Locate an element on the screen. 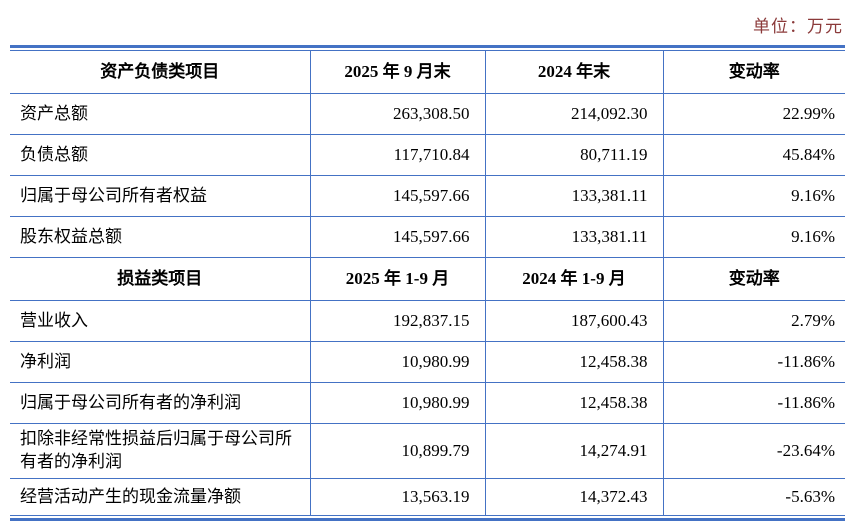  row-value-period2: 14,274.91 is located at coordinates (573, 451).